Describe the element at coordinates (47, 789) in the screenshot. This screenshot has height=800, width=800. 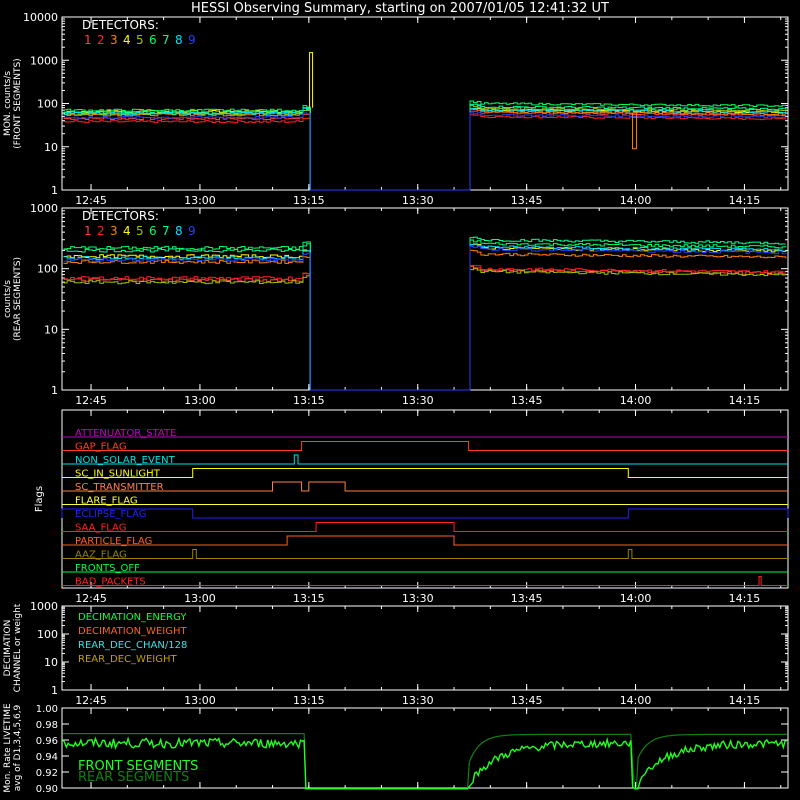
I see `y-tick-label: 0.90` at that location.